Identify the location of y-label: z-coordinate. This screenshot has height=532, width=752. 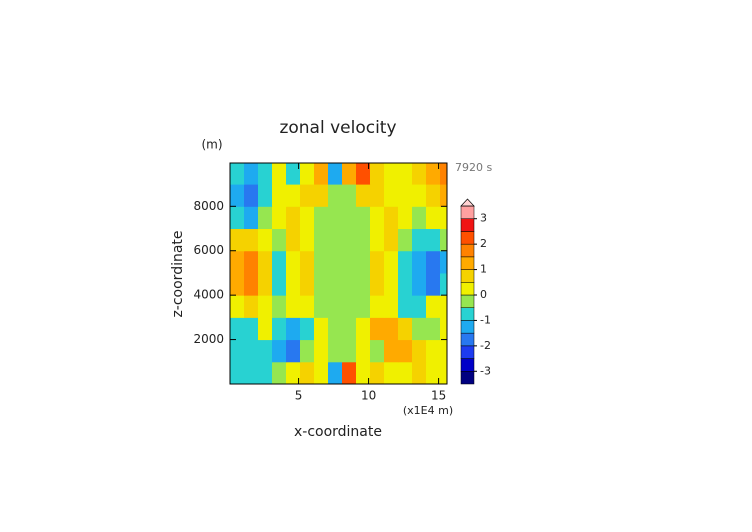
(178, 273).